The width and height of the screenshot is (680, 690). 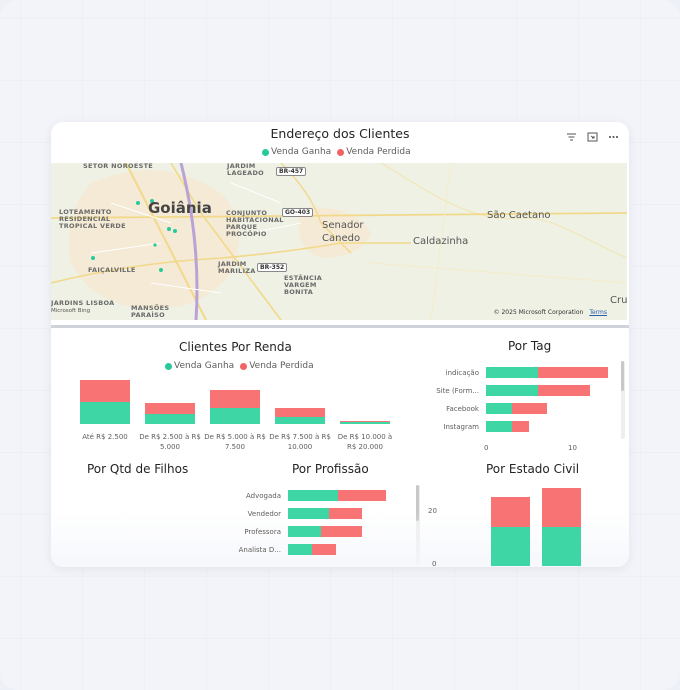 I want to click on profissao-category-label: Vendedor, so click(x=264, y=514).